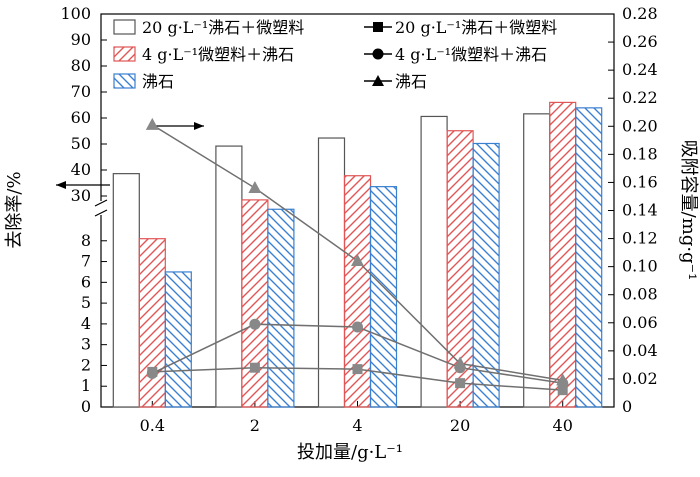 This screenshot has width=700, height=477. I want to click on y-right-tick-label: 0.20, so click(640, 125).